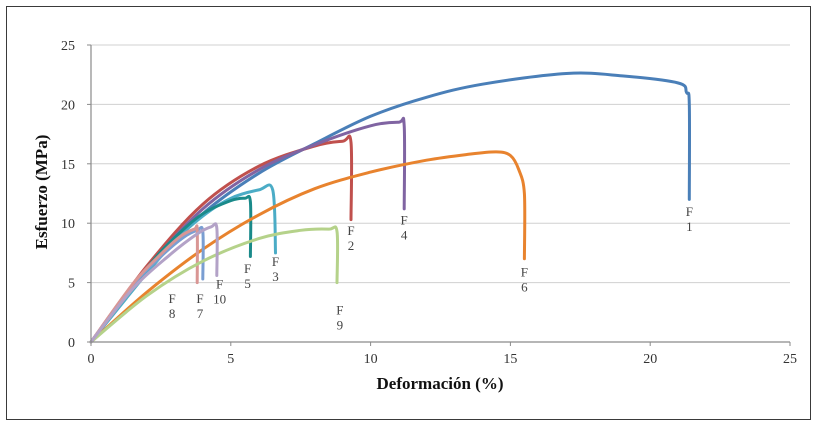 This screenshot has width=821, height=428. I want to click on series-line-f10, so click(154, 283).